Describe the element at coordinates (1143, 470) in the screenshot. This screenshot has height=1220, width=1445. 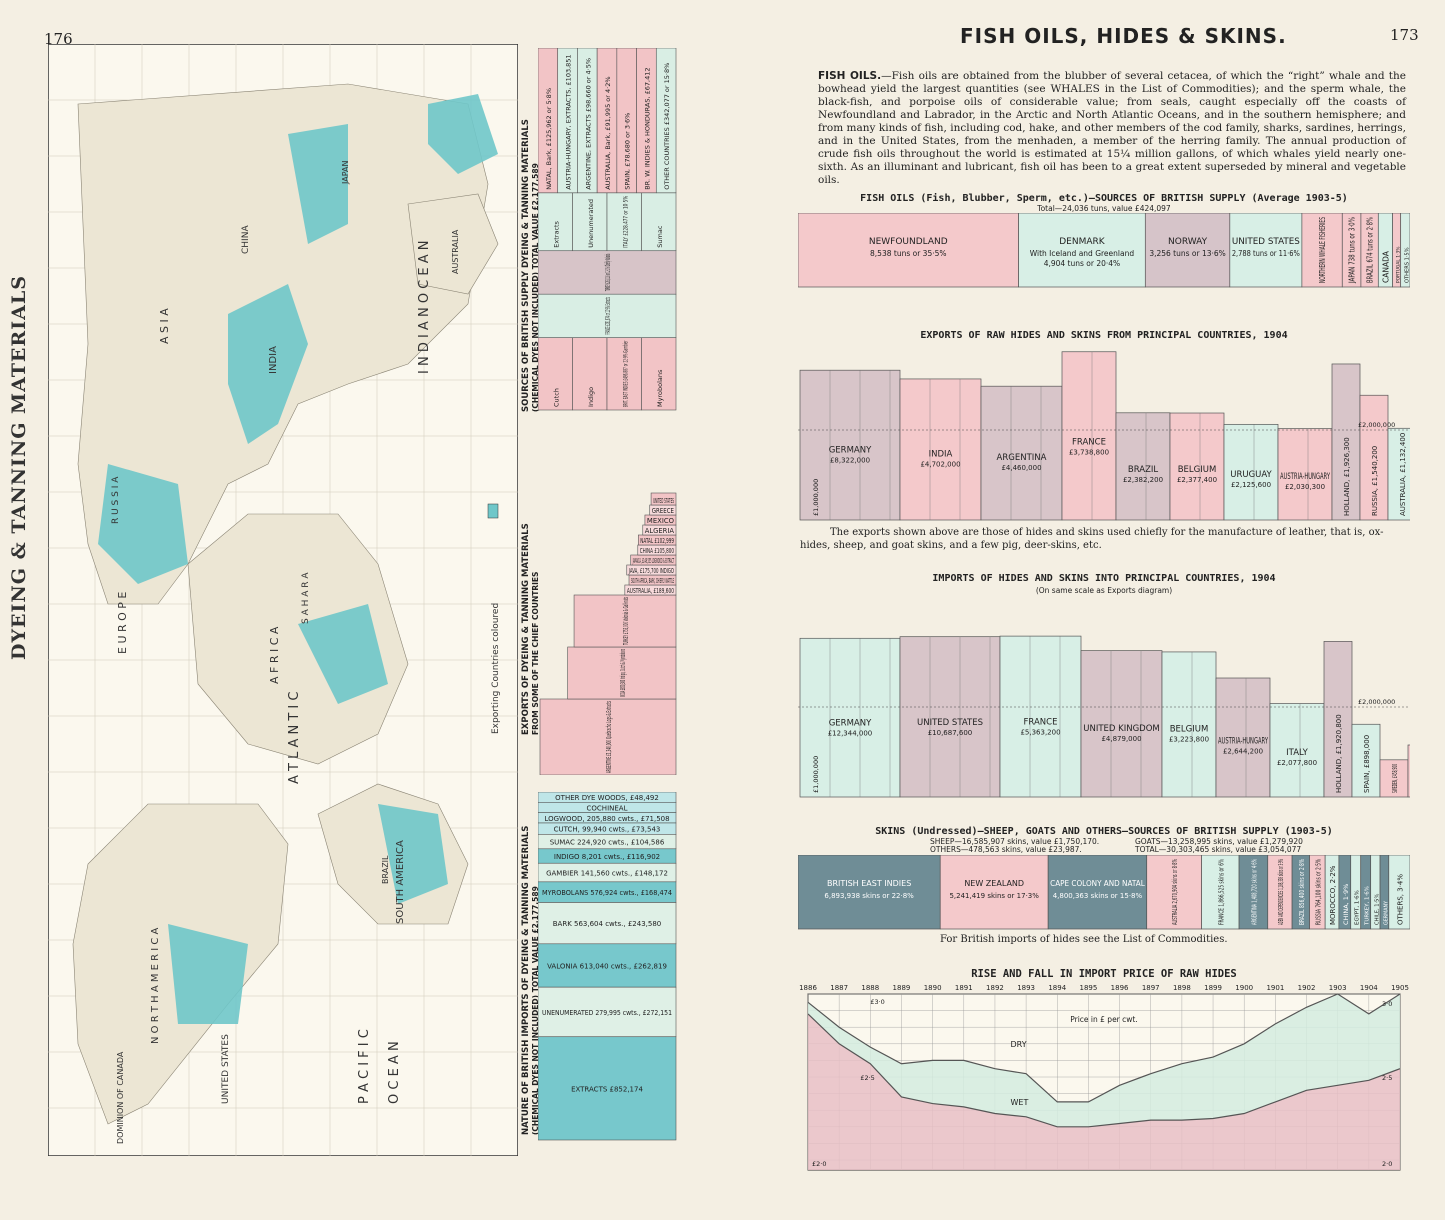
I see `label-brazil: BRAZIL` at that location.